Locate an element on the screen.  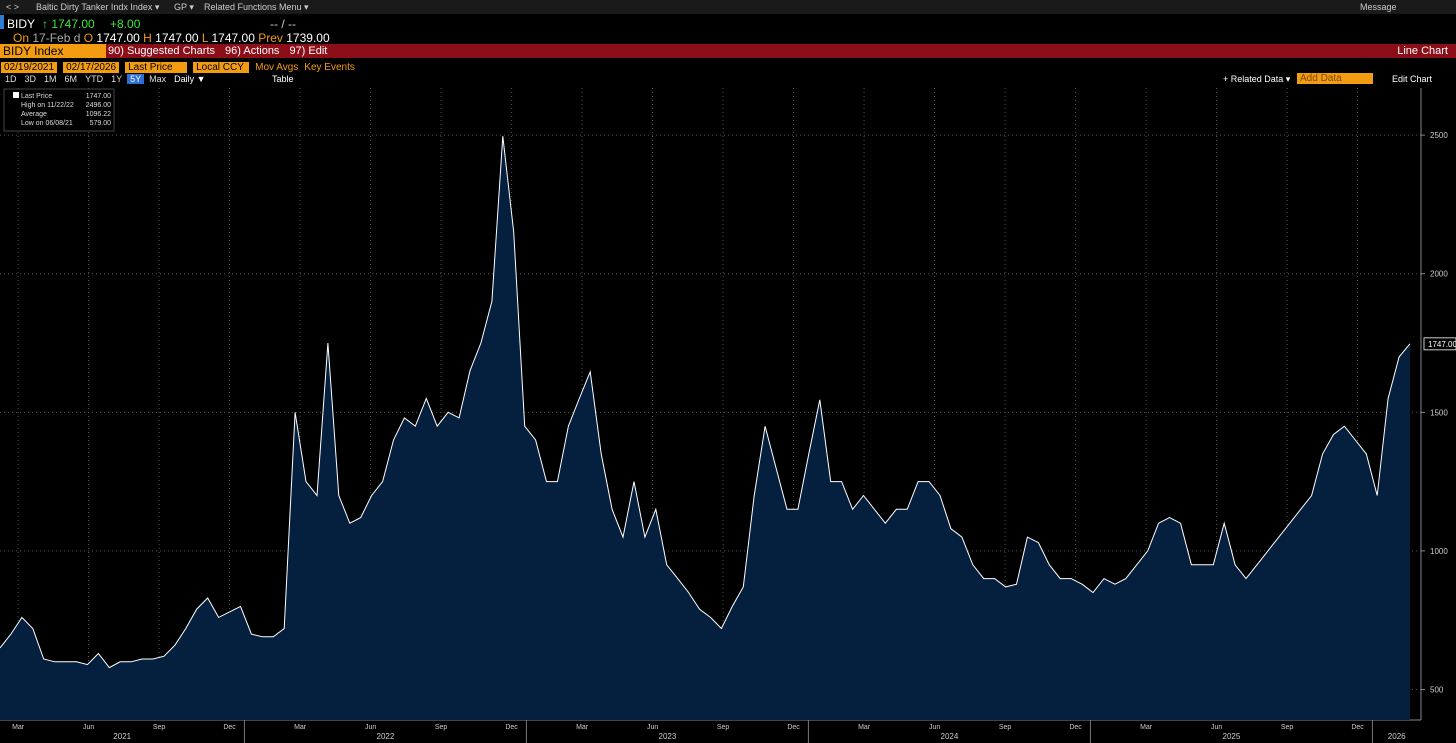
y-tick-label: 1000 is located at coordinates (1439, 551).